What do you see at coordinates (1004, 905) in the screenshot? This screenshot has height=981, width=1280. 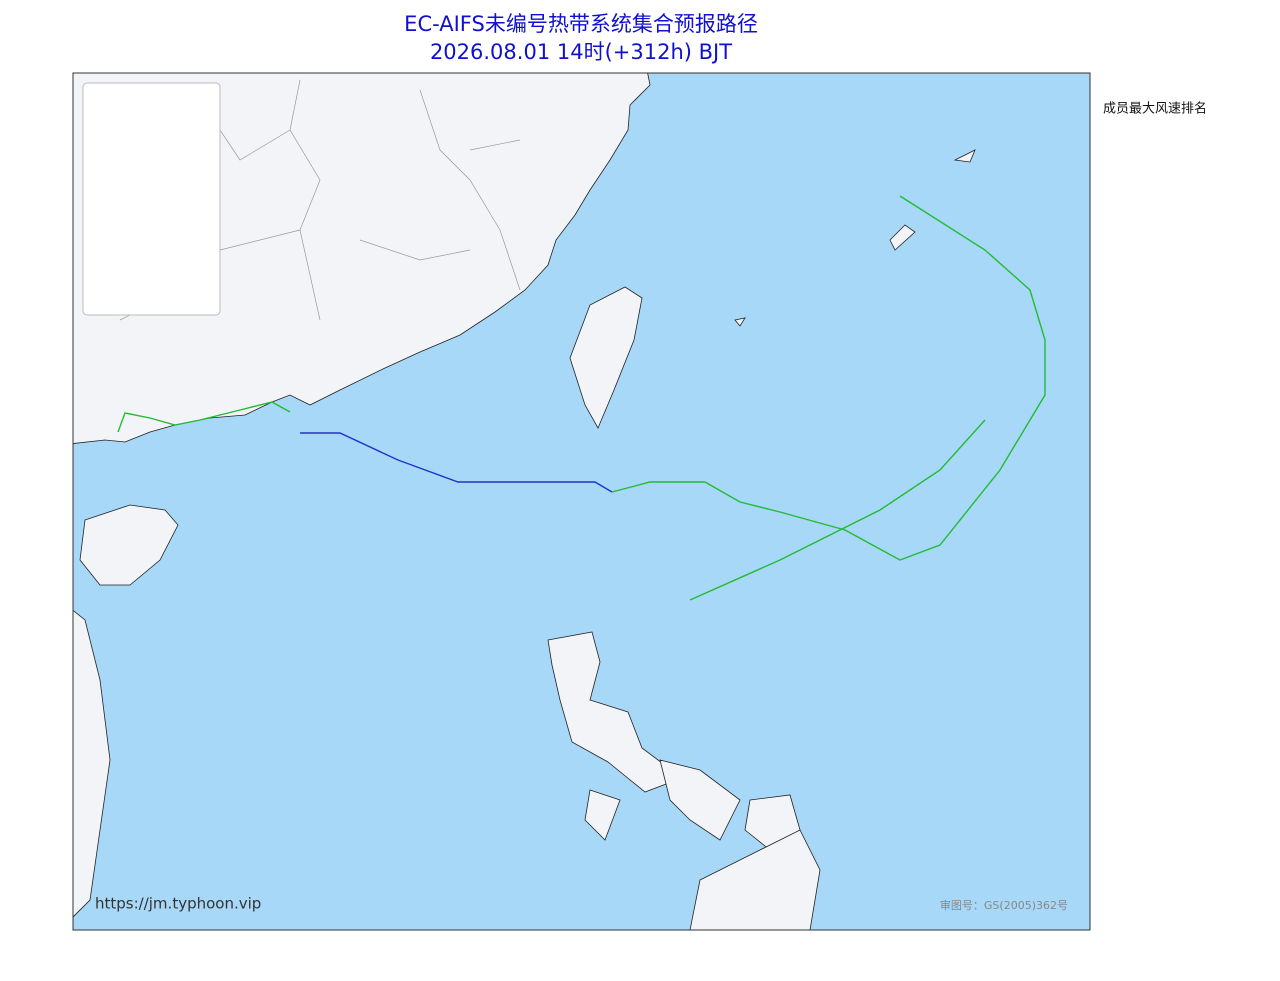 I see `approval-number: 审图号：GS(2005)362号` at bounding box center [1004, 905].